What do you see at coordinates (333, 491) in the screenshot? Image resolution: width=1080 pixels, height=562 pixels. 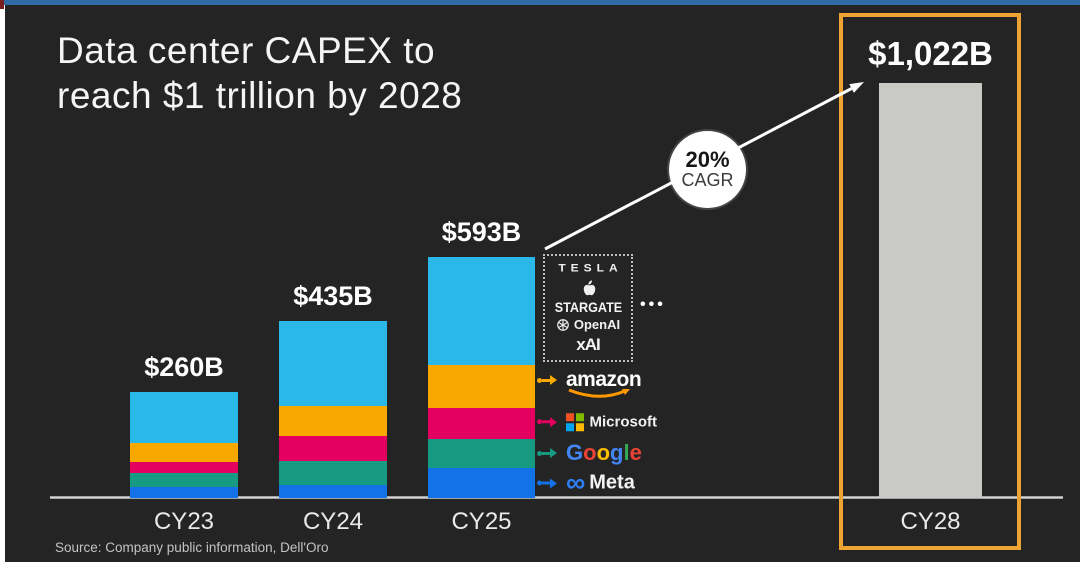 I see `bar-cy24-segment-meta` at bounding box center [333, 491].